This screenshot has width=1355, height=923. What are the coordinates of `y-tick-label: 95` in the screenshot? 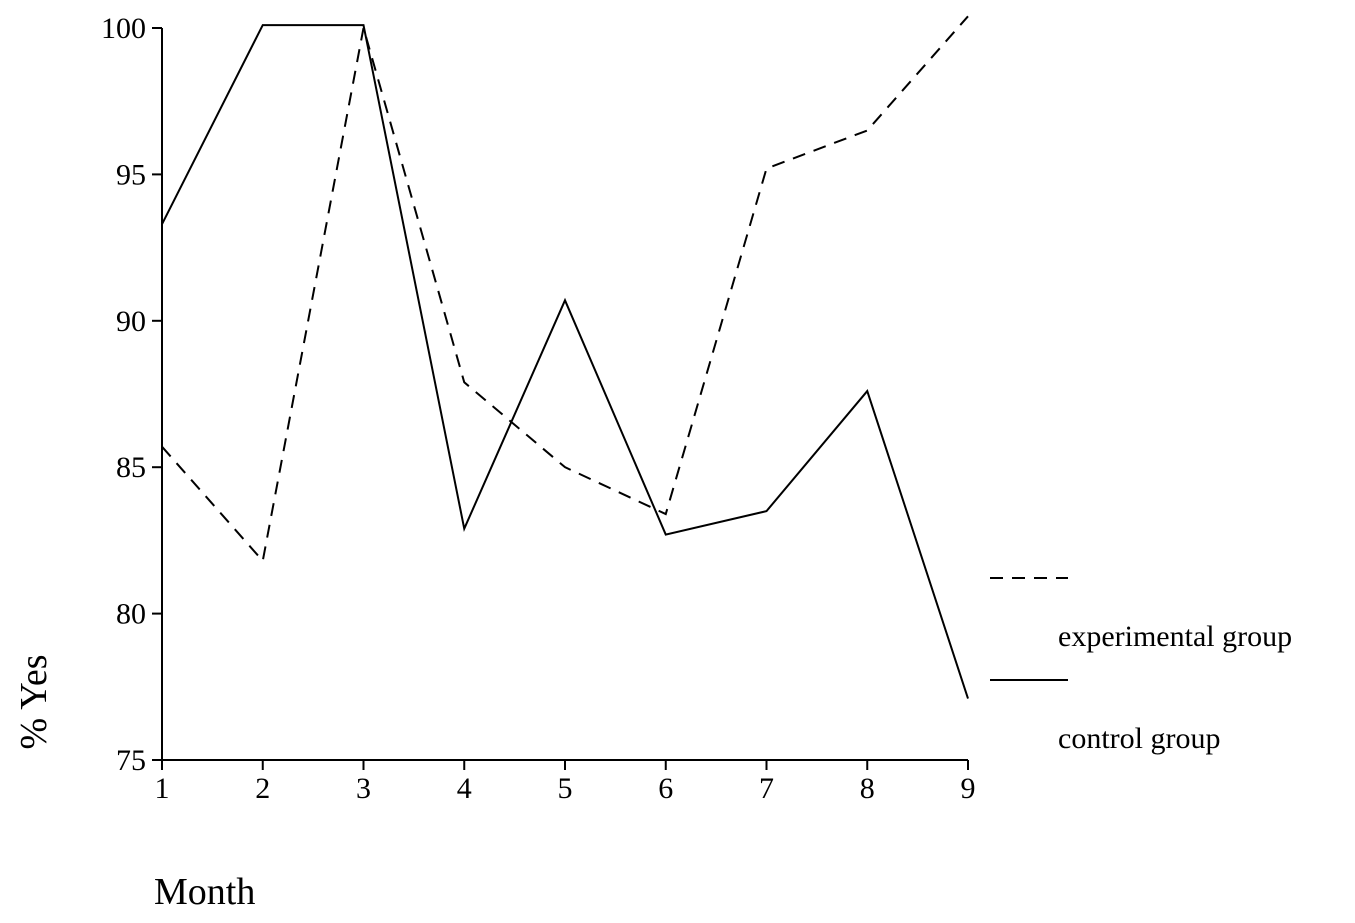 It's located at (131, 174).